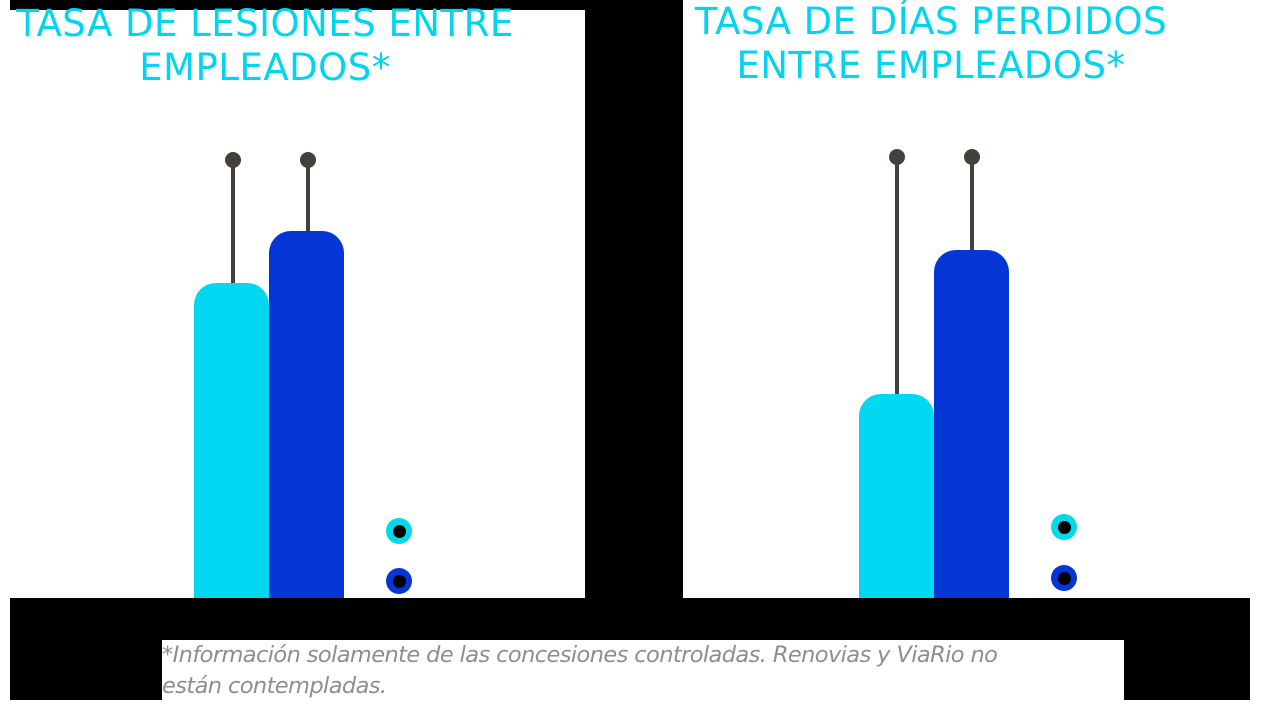 This screenshot has width=1270, height=725. Describe the element at coordinates (86, 670) in the screenshot. I see `bottom-left-block` at that location.